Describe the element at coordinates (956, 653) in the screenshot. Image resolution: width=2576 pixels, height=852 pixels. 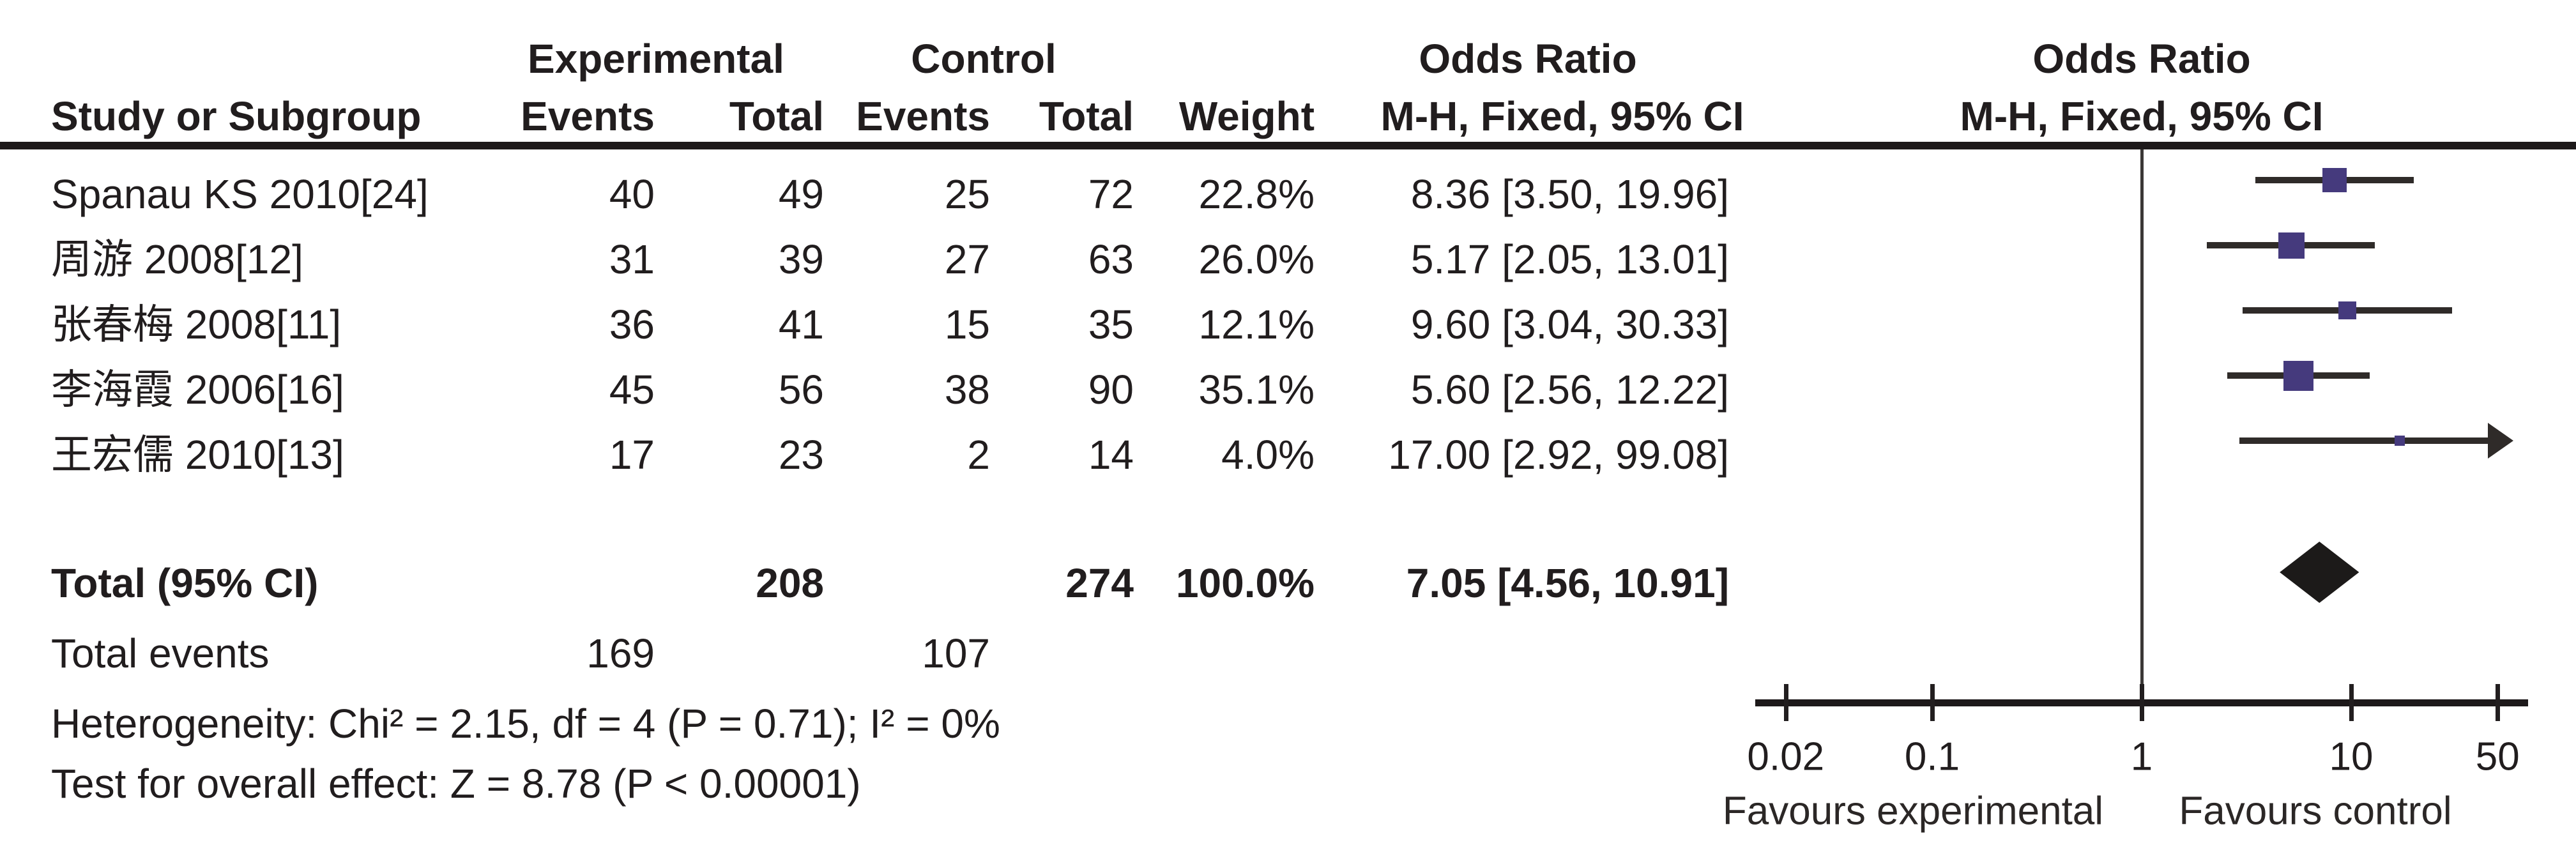
I see `total-events-control: 107` at that location.